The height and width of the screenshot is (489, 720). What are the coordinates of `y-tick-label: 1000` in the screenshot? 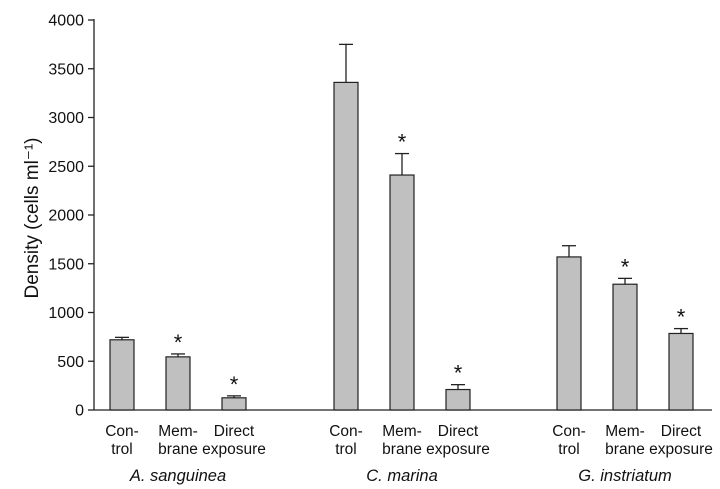 It's located at (66, 313).